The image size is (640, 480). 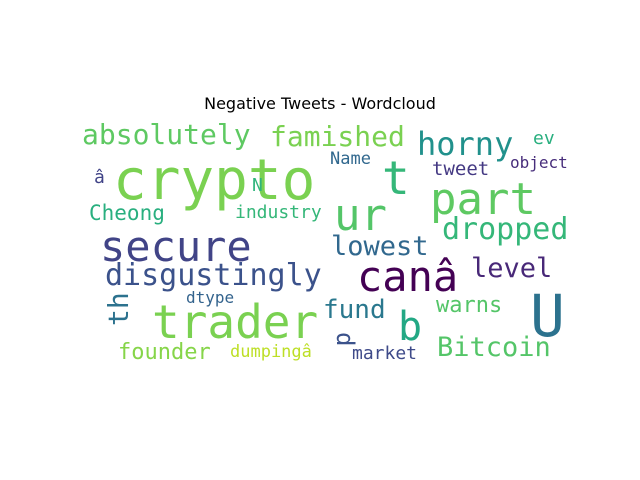 I want to click on word-19: warns, so click(x=469, y=305).